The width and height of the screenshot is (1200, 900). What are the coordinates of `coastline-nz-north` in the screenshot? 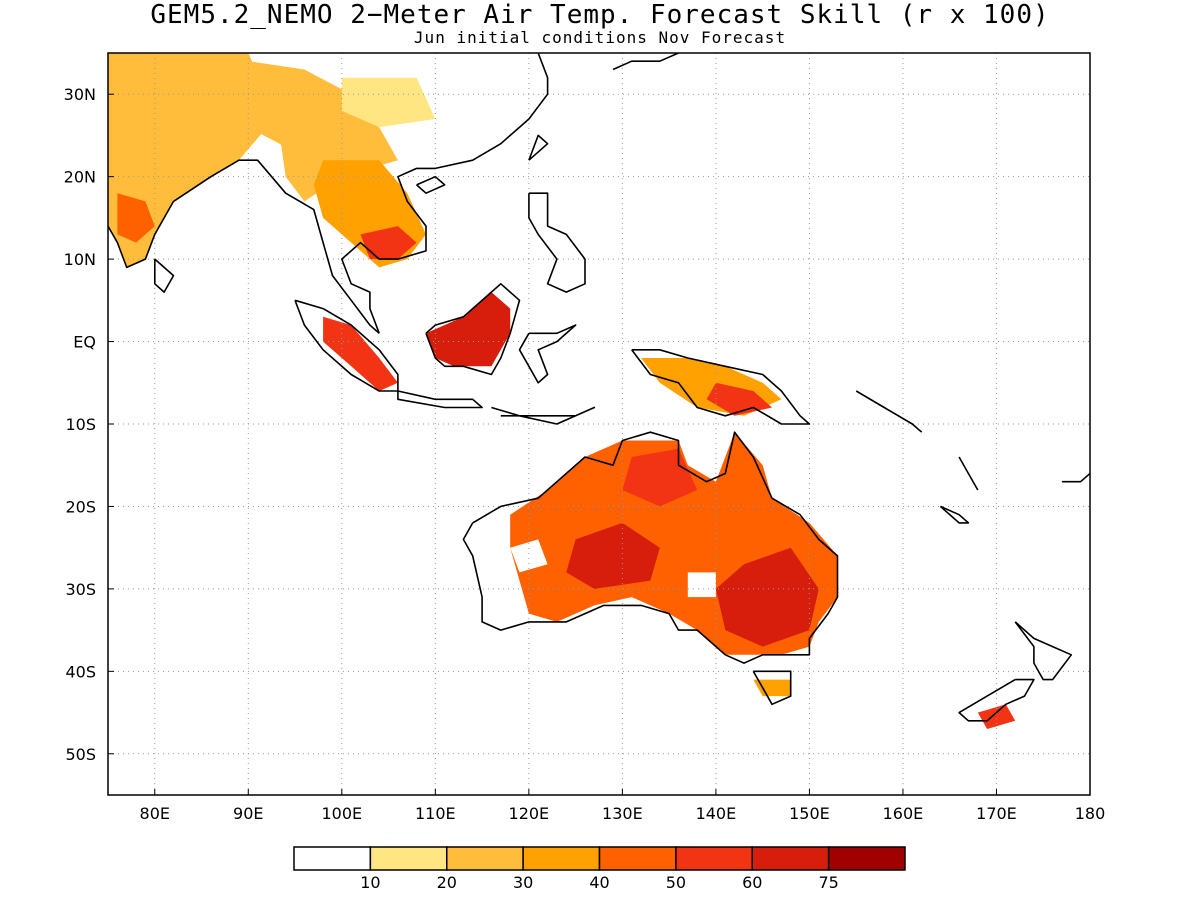 It's located at (1043, 651).